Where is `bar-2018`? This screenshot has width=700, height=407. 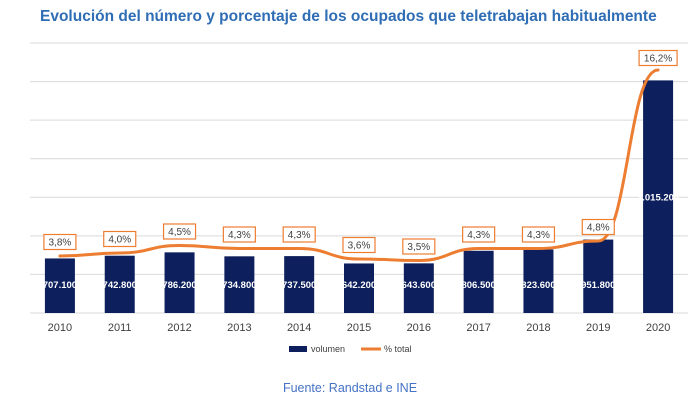
bar-2018 is located at coordinates (538, 281).